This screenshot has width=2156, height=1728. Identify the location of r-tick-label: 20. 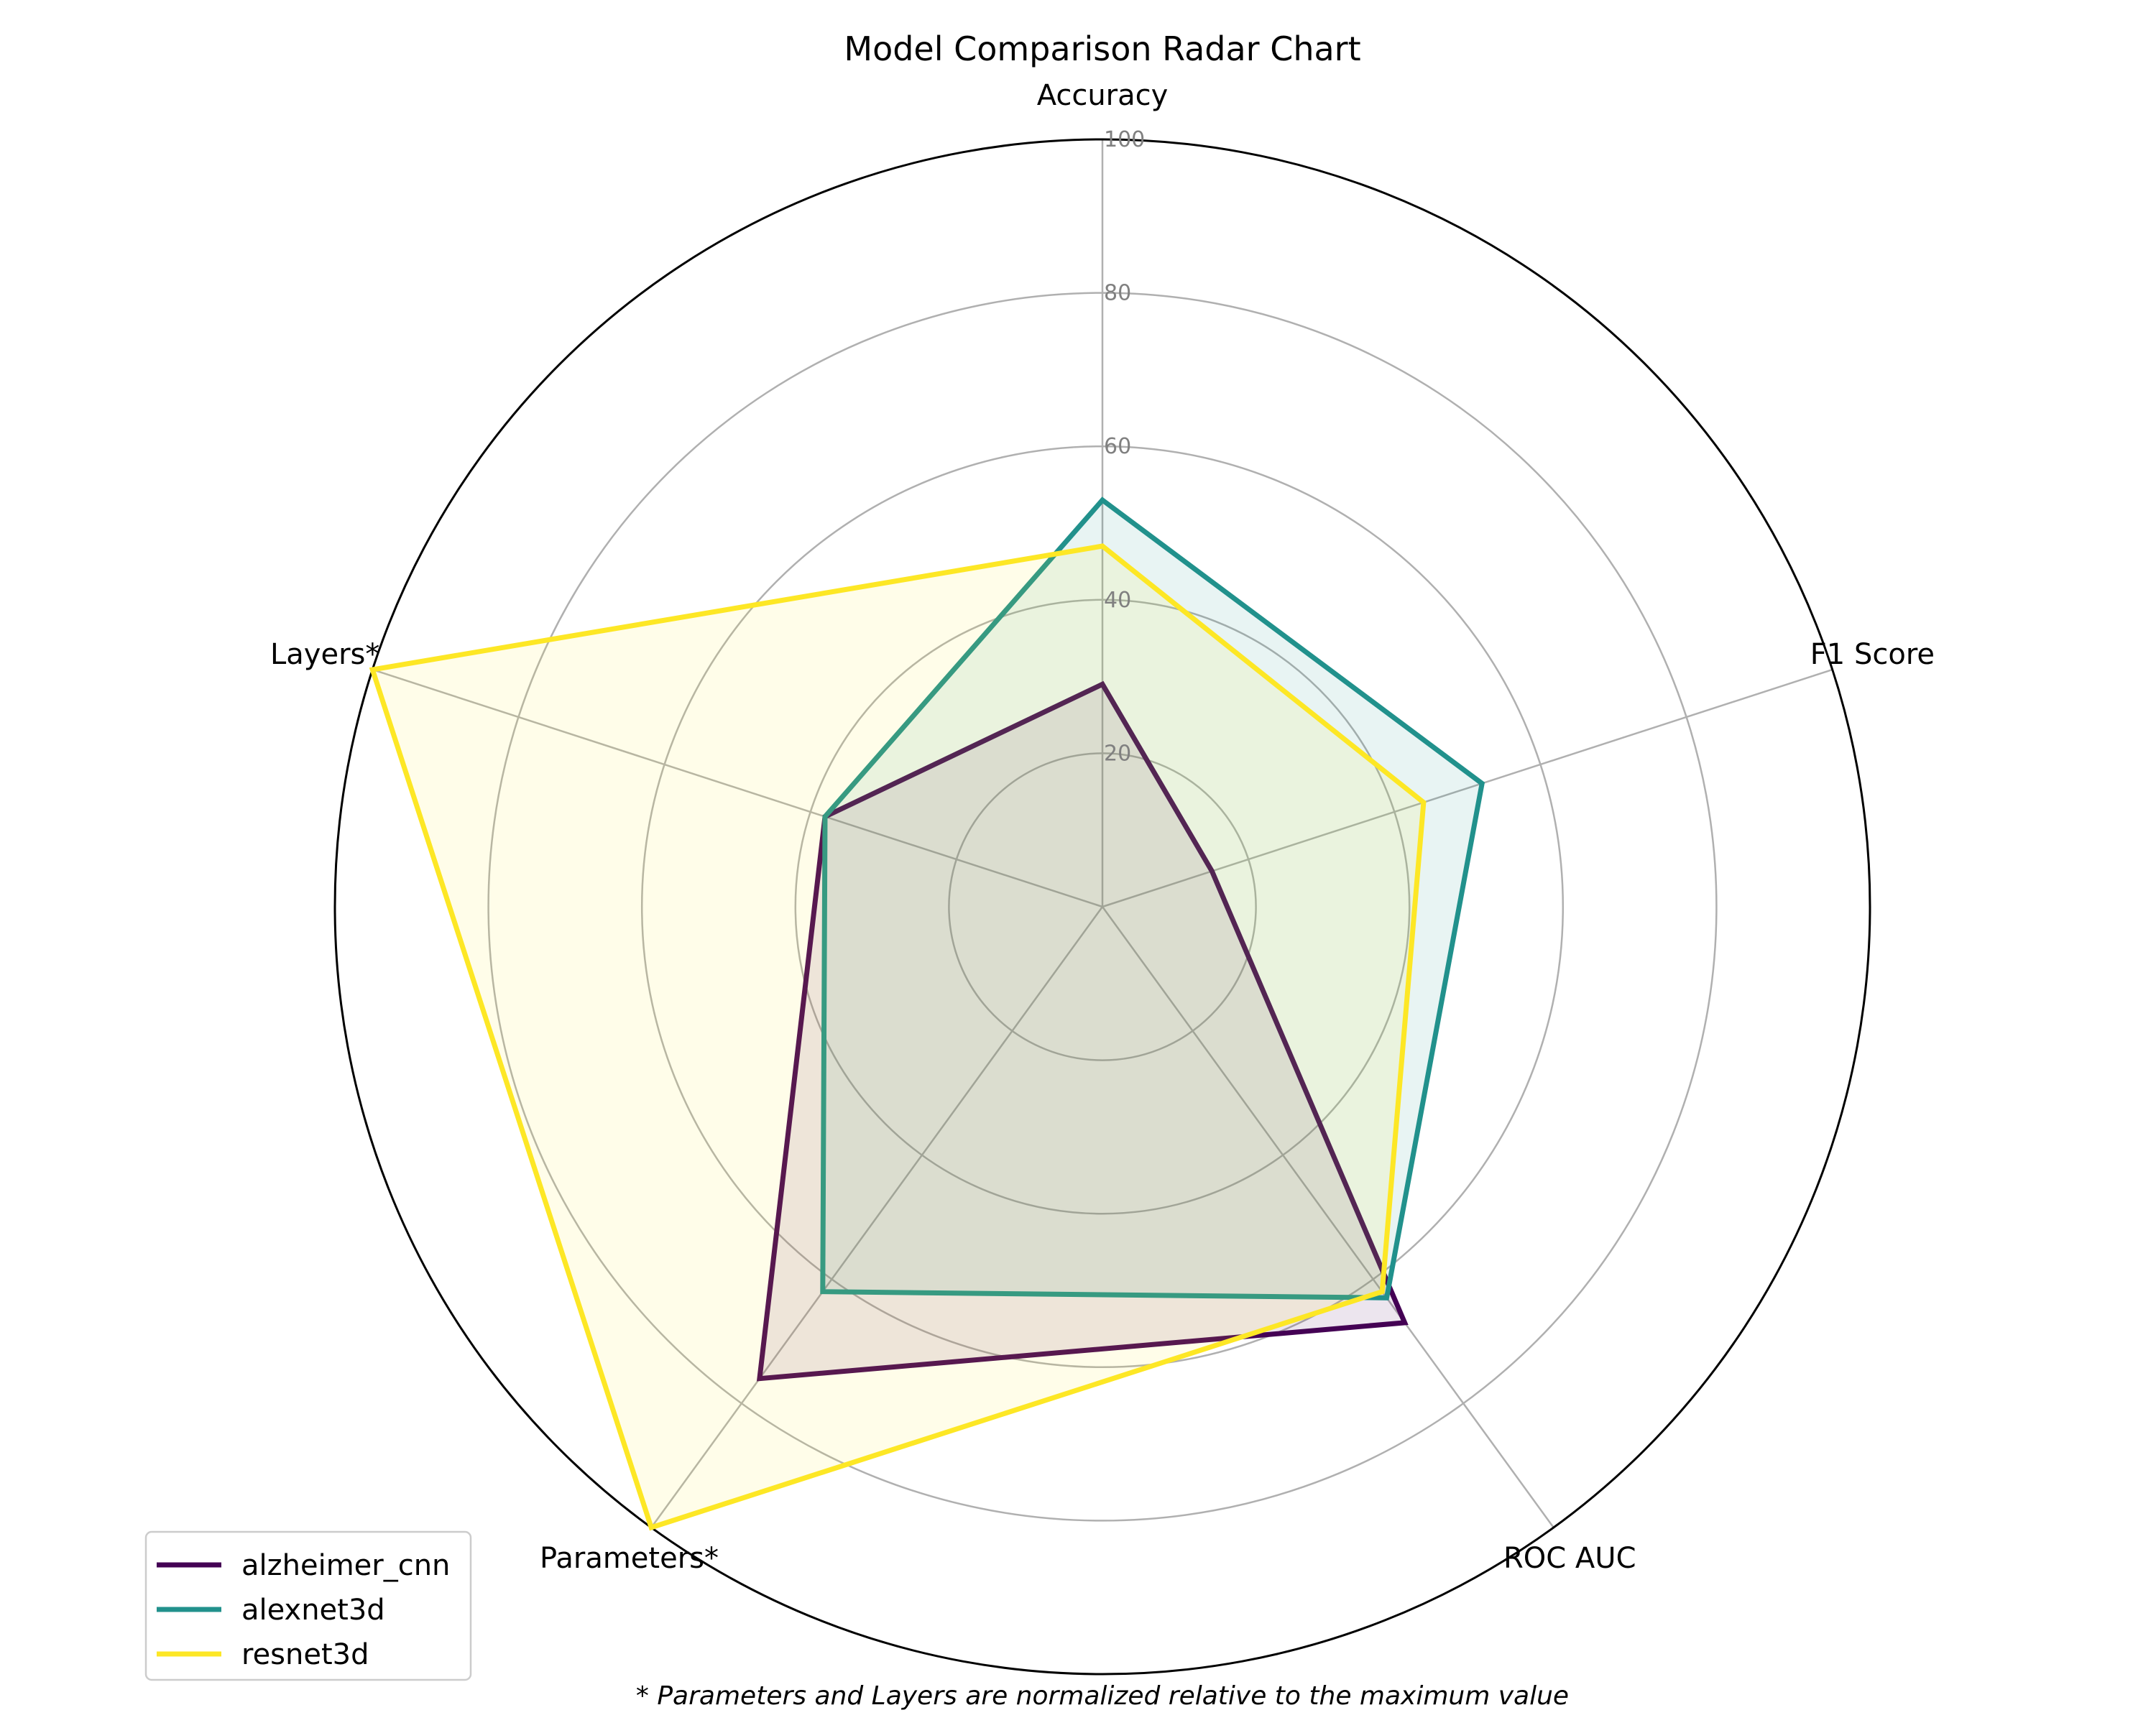
(1117, 754).